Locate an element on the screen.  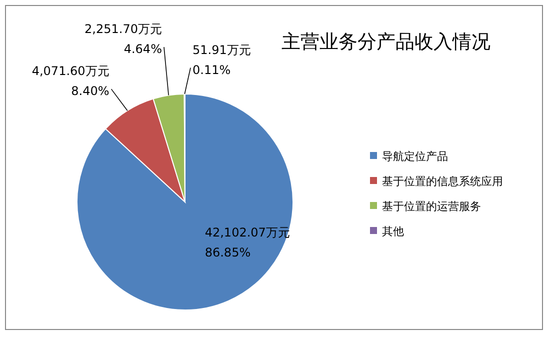
data-label: 51.91万元 0.11% is located at coordinates (221, 59).